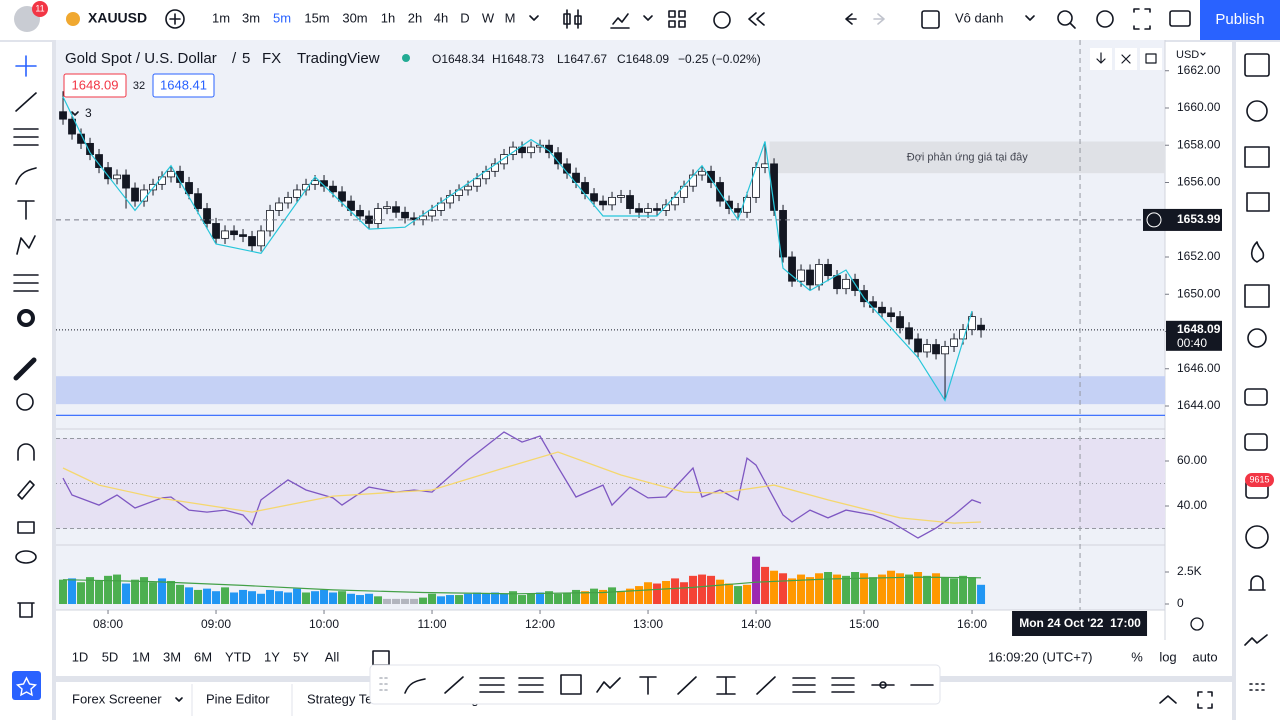  What do you see at coordinates (26, 557) in the screenshot?
I see `hide-tool` at bounding box center [26, 557].